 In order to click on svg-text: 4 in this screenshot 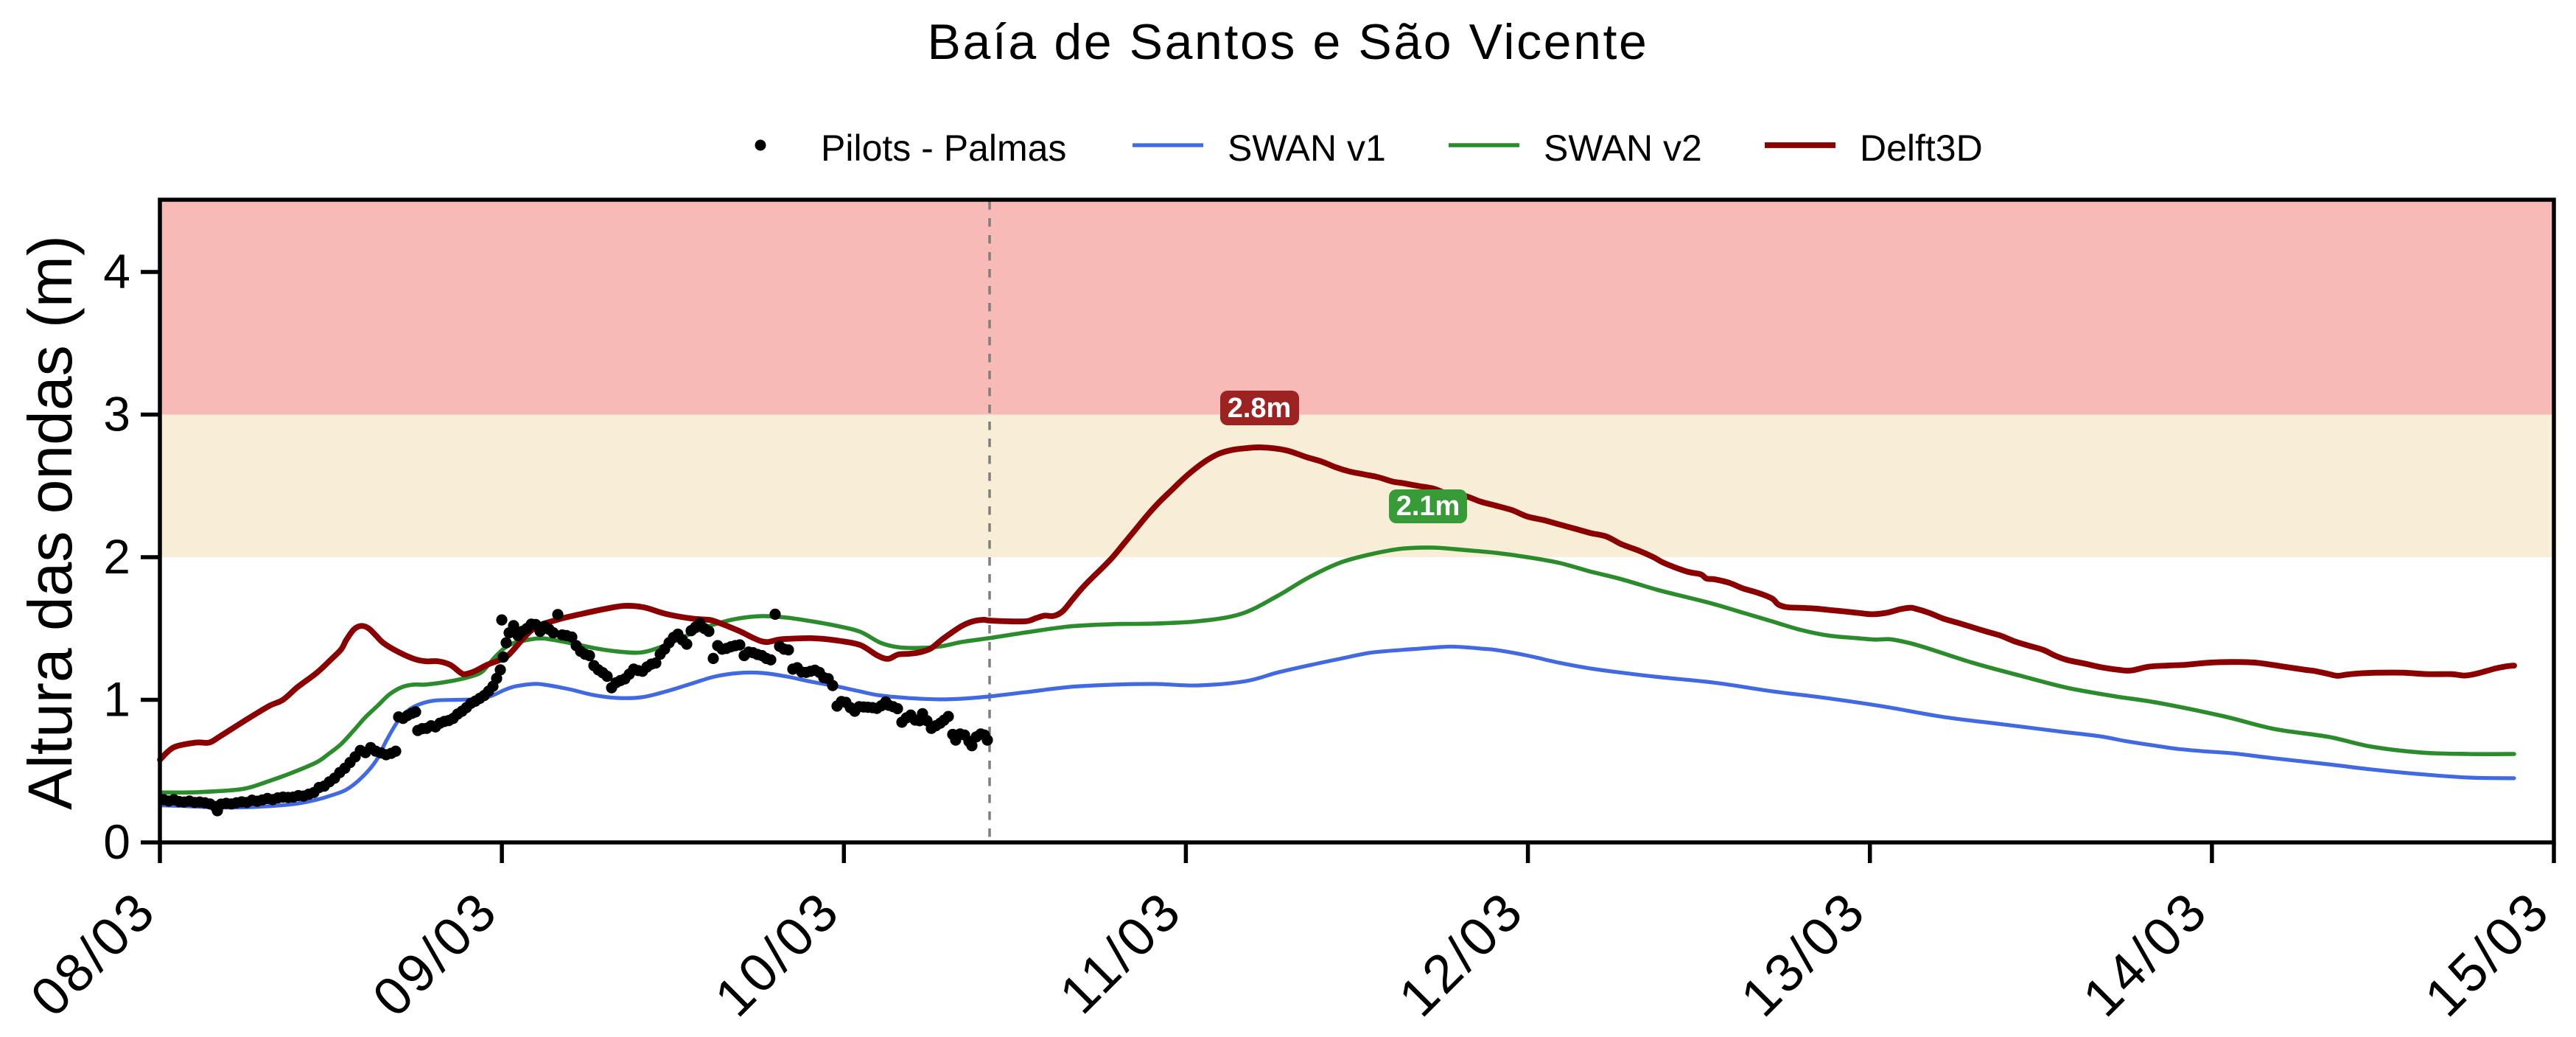, I will do `click(116, 271)`.